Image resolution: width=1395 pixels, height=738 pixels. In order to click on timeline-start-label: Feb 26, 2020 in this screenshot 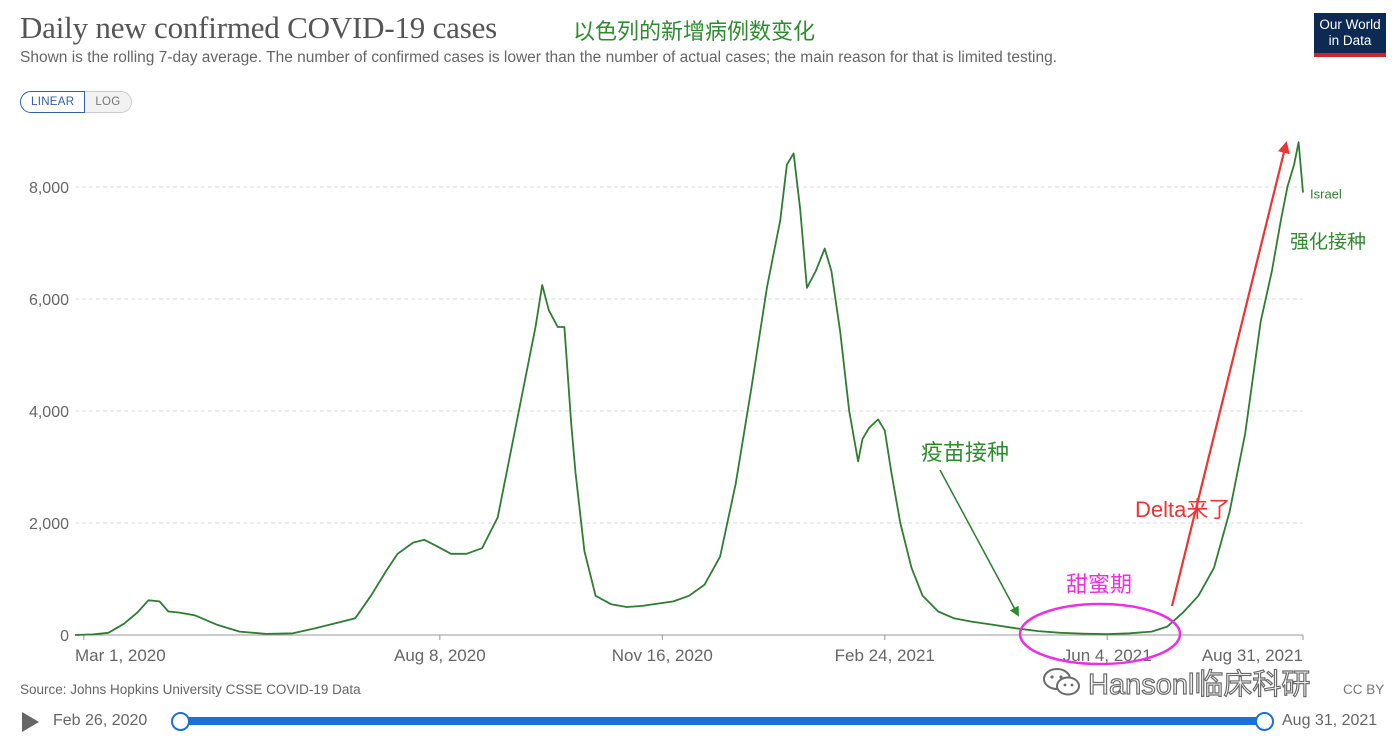, I will do `click(100, 720)`.